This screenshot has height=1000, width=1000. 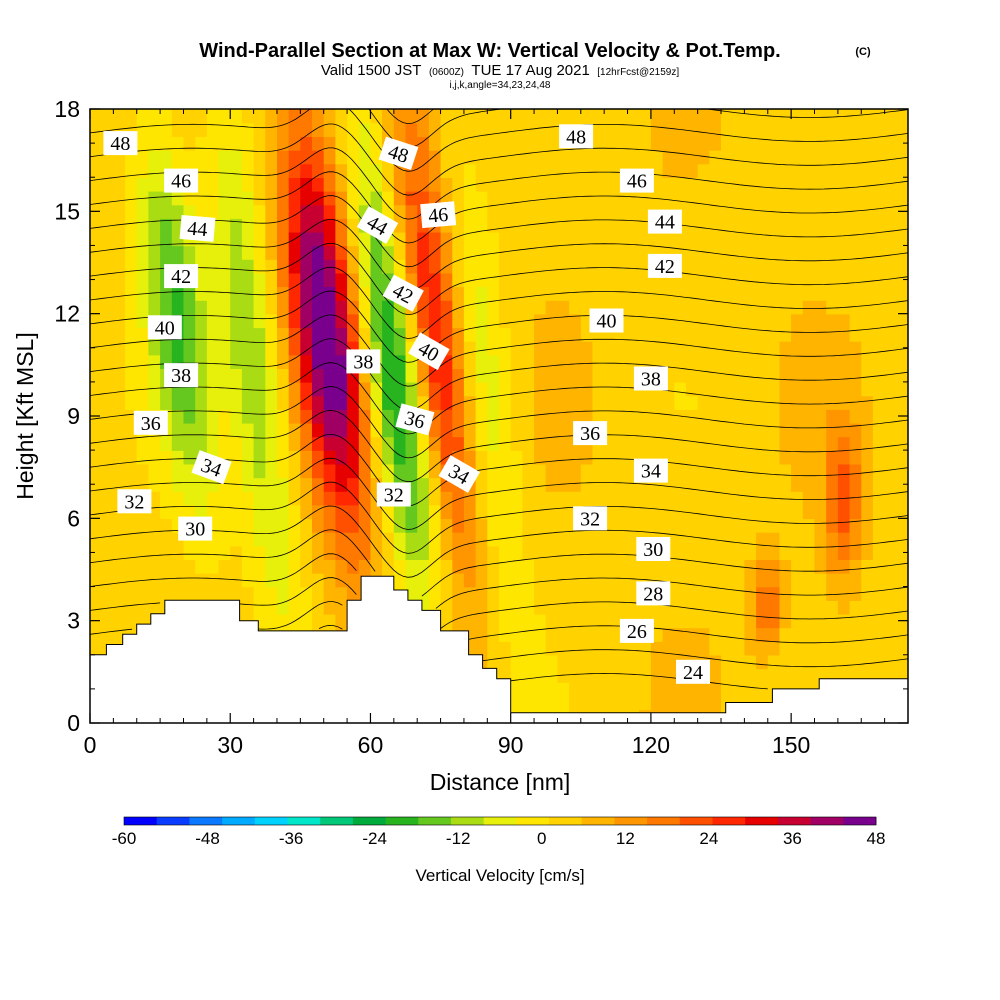 I want to click on svg-text: 32, so click(x=394, y=496).